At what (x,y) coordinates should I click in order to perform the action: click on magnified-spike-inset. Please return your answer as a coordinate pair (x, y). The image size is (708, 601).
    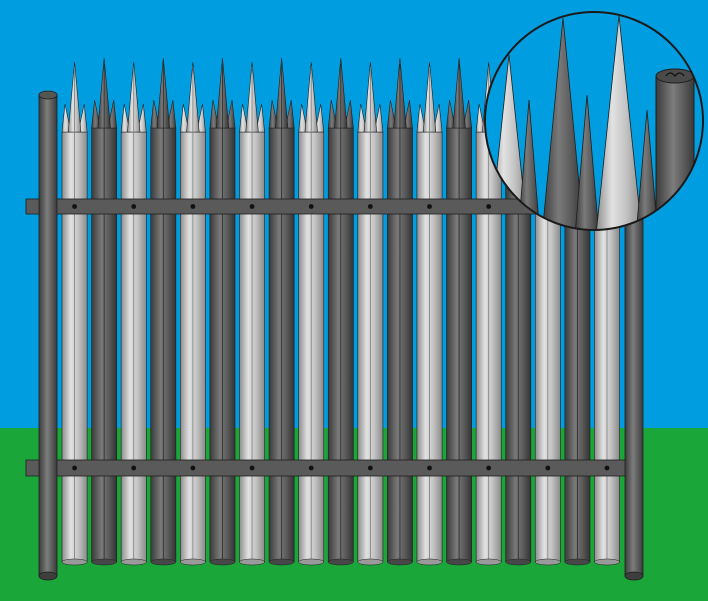
    Looking at the image, I should click on (594, 121).